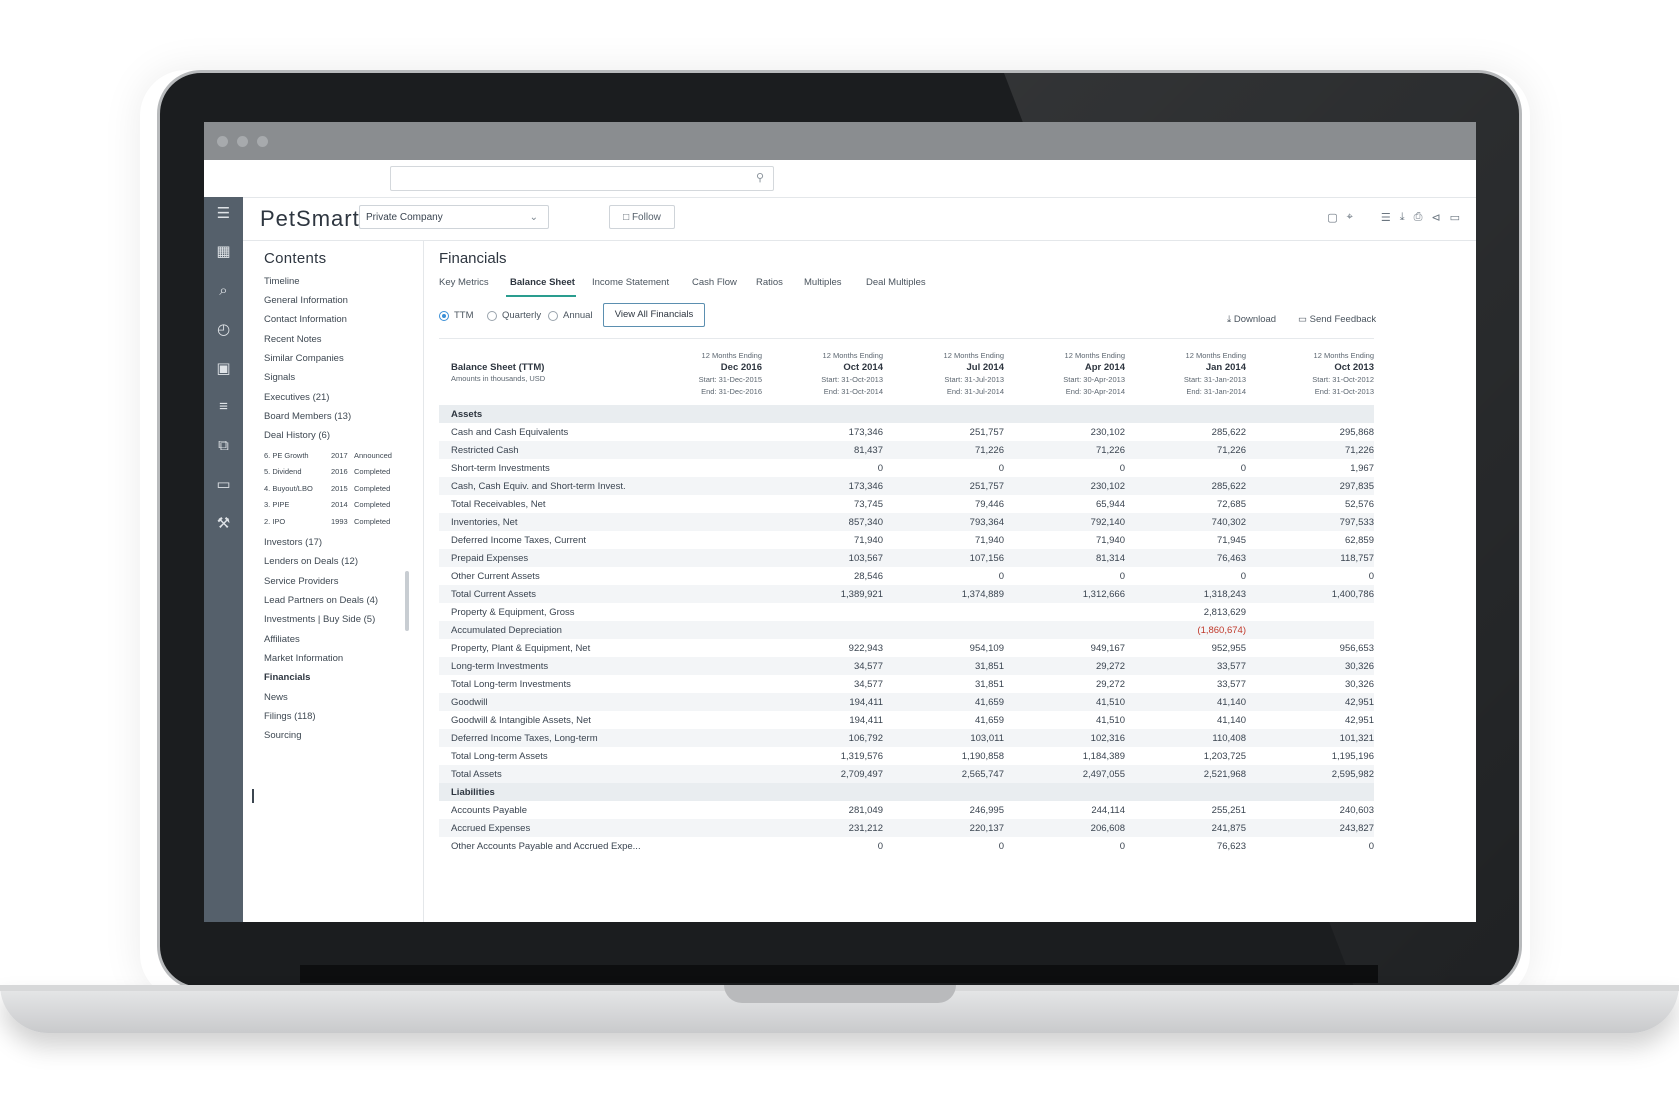 The height and width of the screenshot is (1104, 1679). I want to click on list-icon: ≡, so click(223, 406).